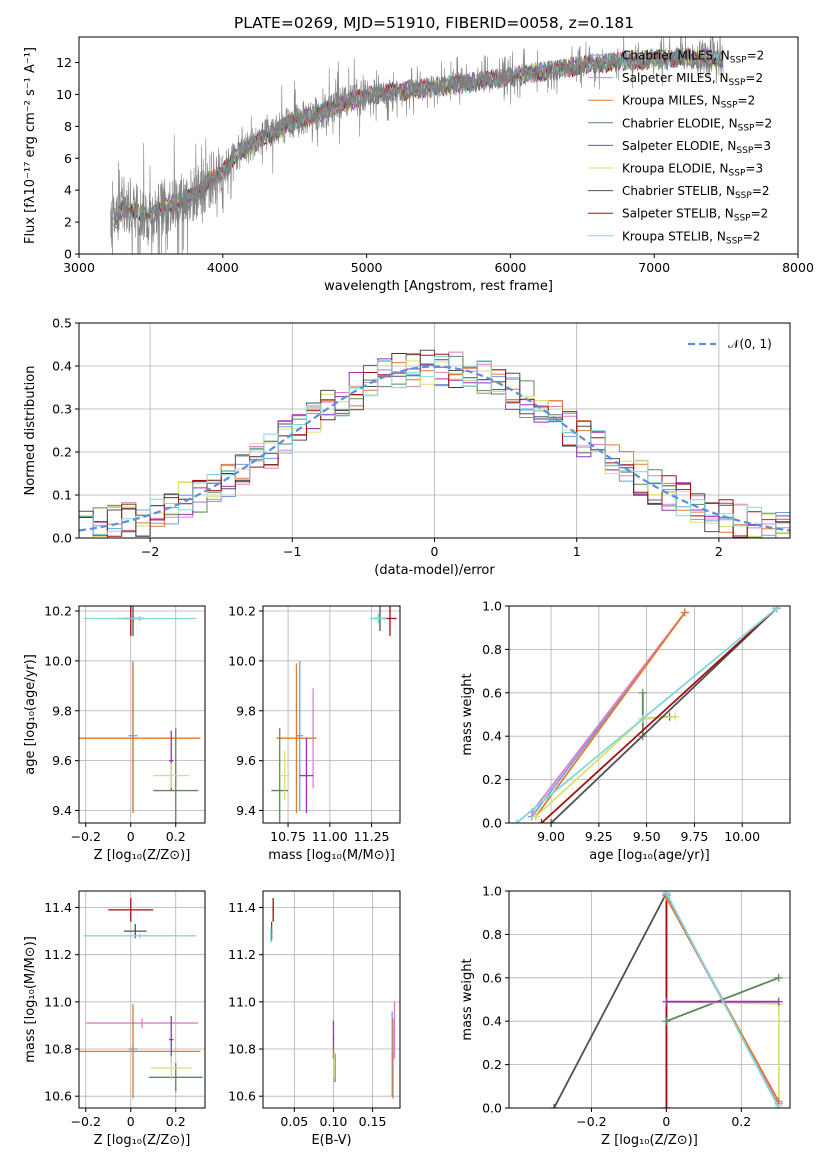  I want to click on legend-entry: Kroupa MILES, NSSP=2, so click(688, 102).